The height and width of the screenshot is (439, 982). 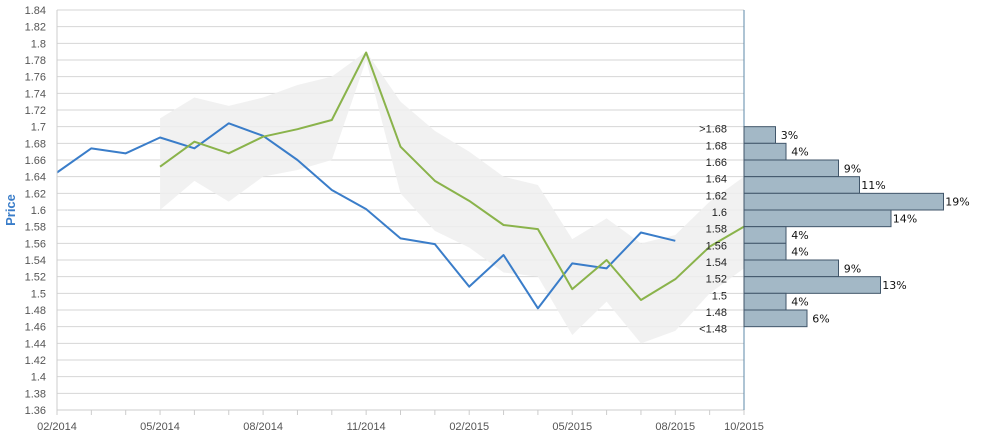 What do you see at coordinates (35, 161) in the screenshot?
I see `y-tick-label: 1.66` at bounding box center [35, 161].